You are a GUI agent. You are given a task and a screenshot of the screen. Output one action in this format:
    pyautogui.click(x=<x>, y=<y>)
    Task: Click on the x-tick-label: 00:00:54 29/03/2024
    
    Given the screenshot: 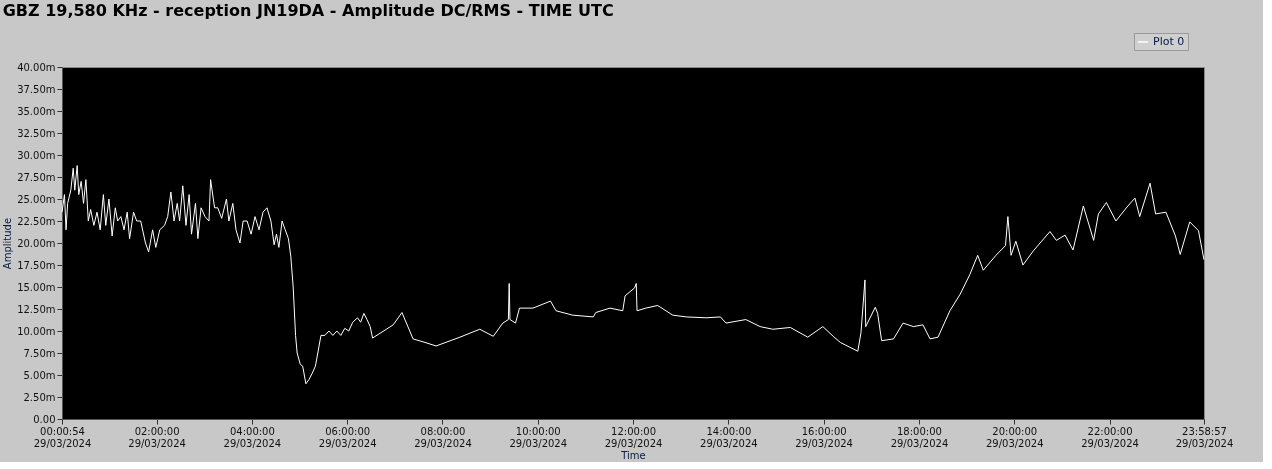 What is the action you would take?
    pyautogui.click(x=62, y=437)
    